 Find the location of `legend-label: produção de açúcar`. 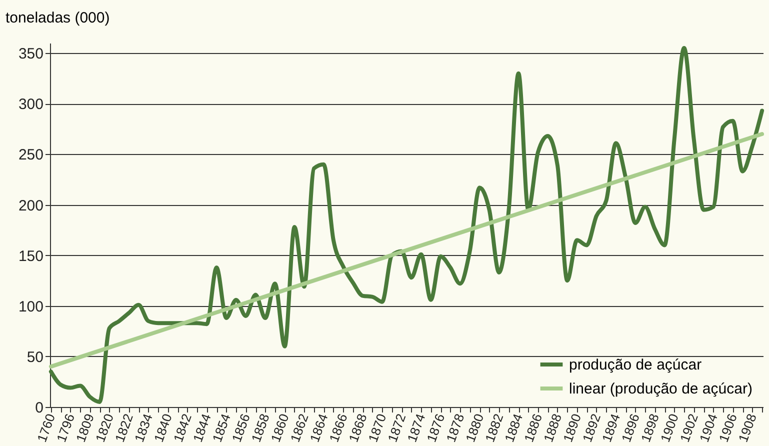

legend-label: produção de açúcar is located at coordinates (635, 365).